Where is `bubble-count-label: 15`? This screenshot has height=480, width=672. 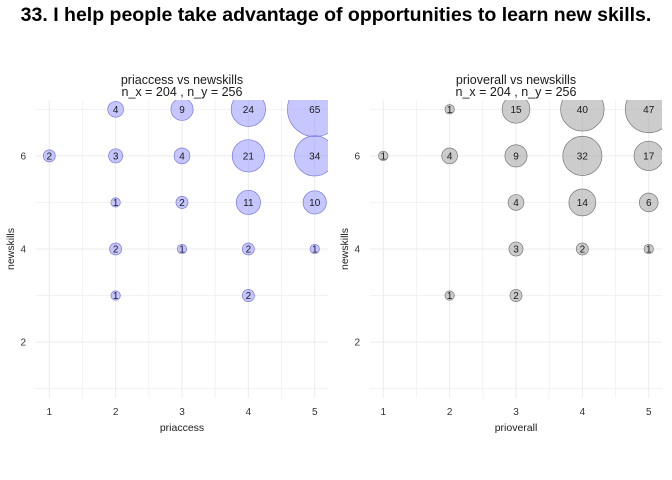 bubble-count-label: 15 is located at coordinates (516, 110).